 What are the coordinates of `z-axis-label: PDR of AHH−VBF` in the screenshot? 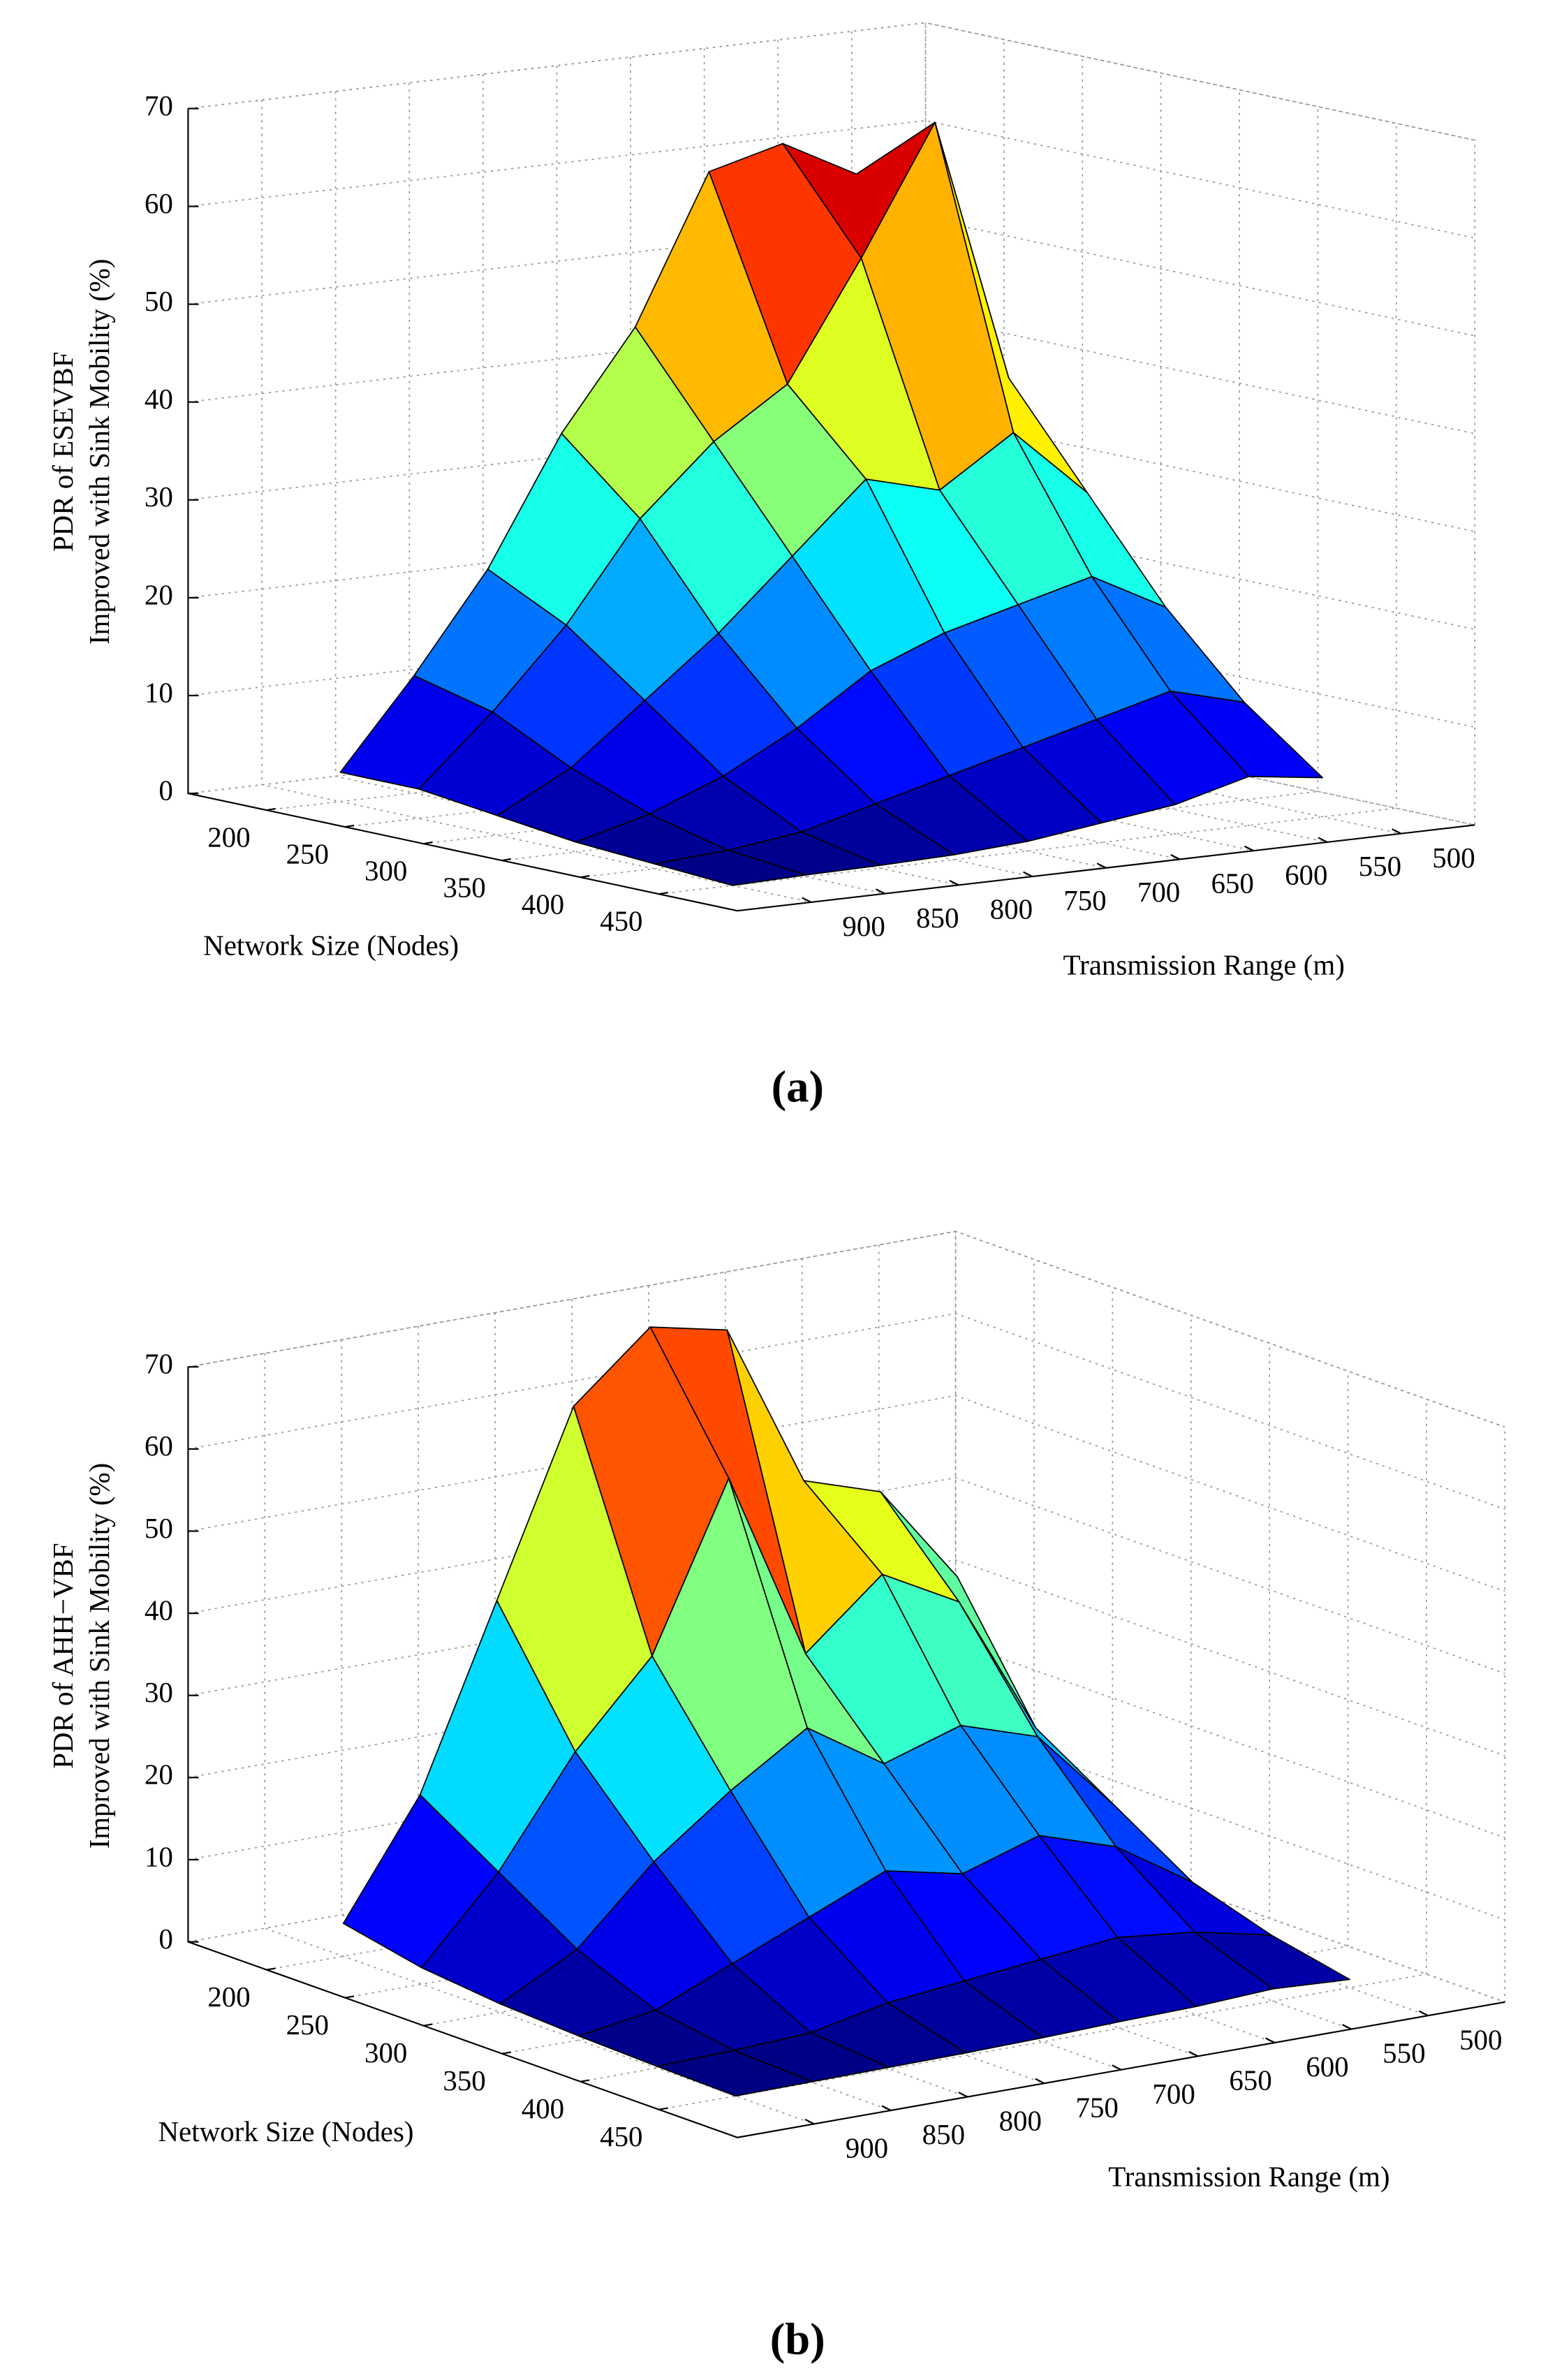 It's located at (63, 1655).